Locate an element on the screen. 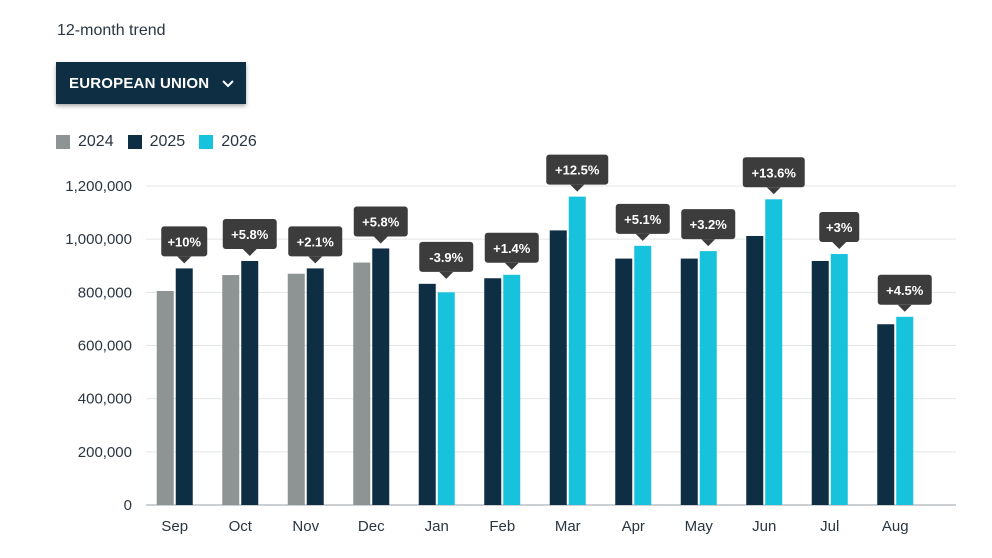  bar-2026-may is located at coordinates (708, 378).